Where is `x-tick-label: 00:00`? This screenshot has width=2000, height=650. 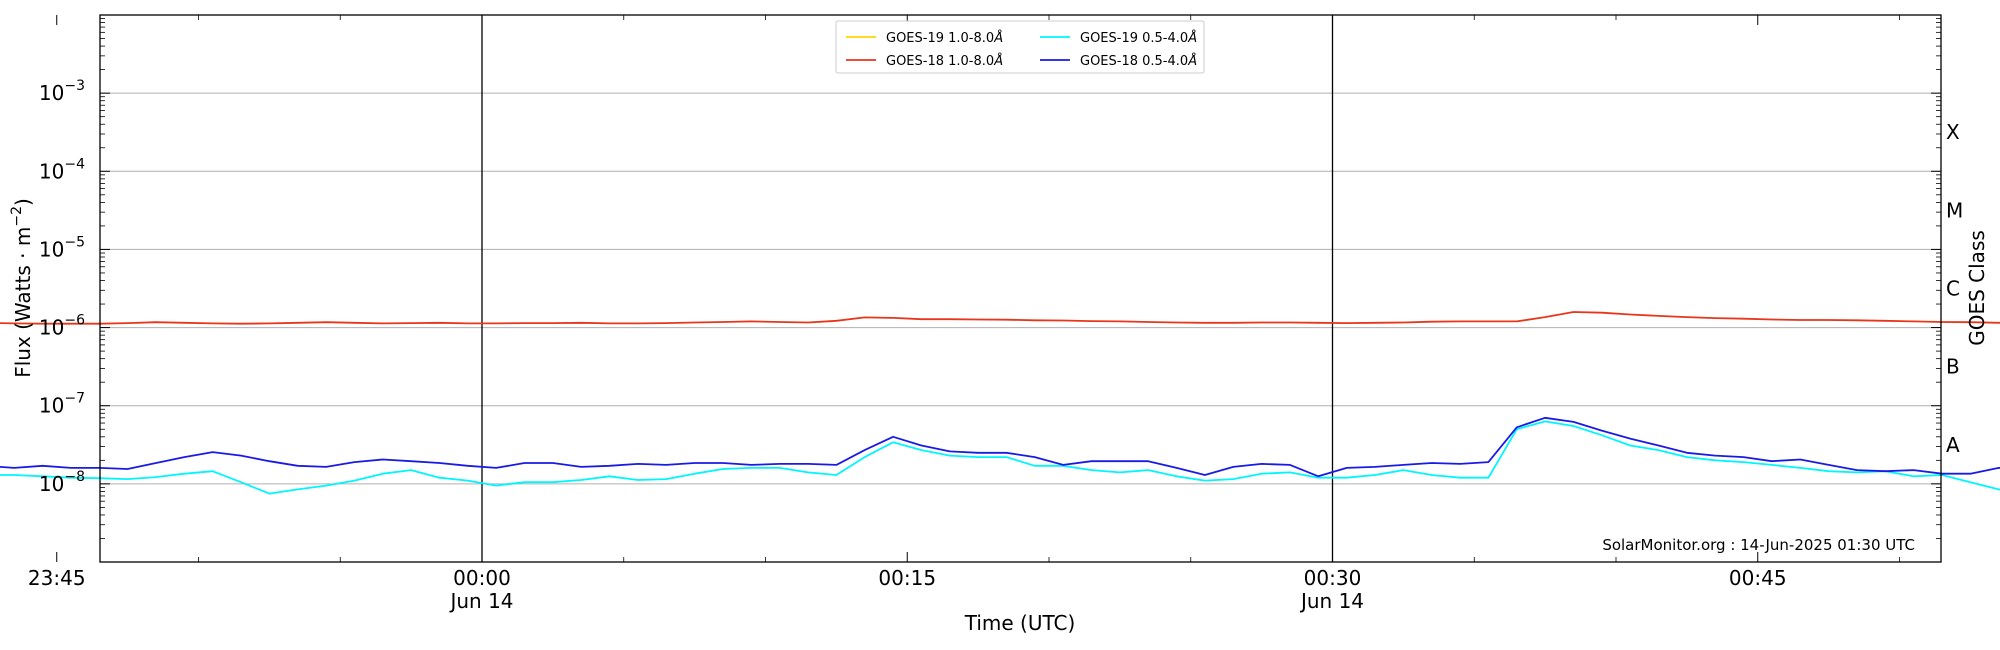
x-tick-label: 00:00 is located at coordinates (482, 578).